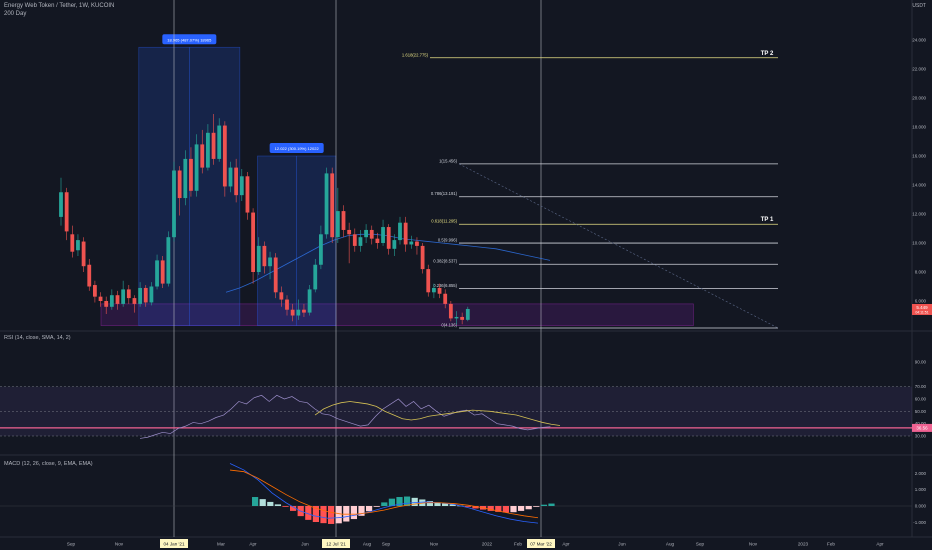 This screenshot has height=550, width=932. I want to click on price-axis-tick: 20.000, so click(919, 98).